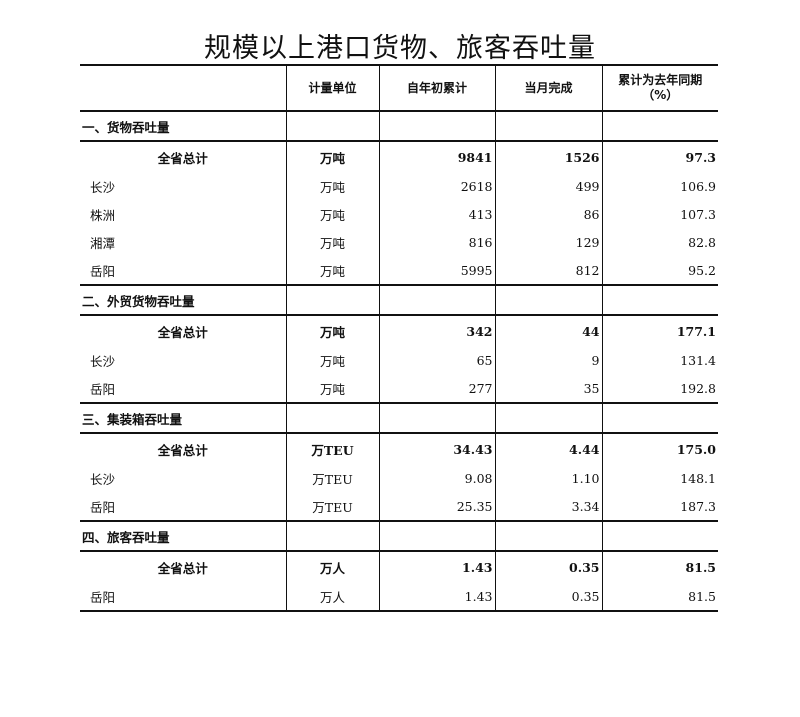  What do you see at coordinates (659, 330) in the screenshot?
I see `pct-cell: 177.1` at bounding box center [659, 330].